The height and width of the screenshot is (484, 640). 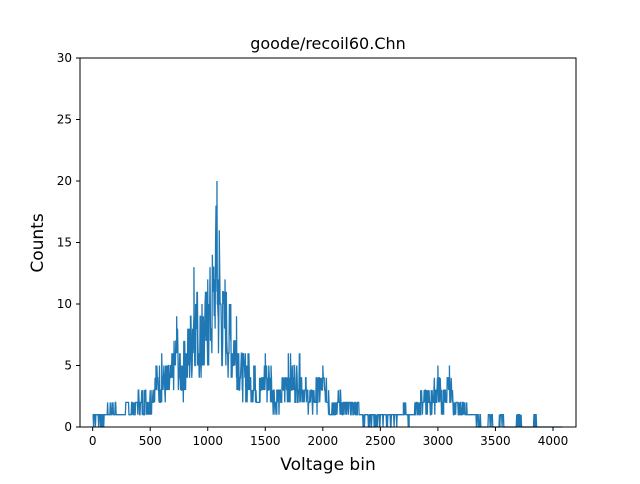 I want to click on y-tick-label: 10, so click(x=64, y=304).